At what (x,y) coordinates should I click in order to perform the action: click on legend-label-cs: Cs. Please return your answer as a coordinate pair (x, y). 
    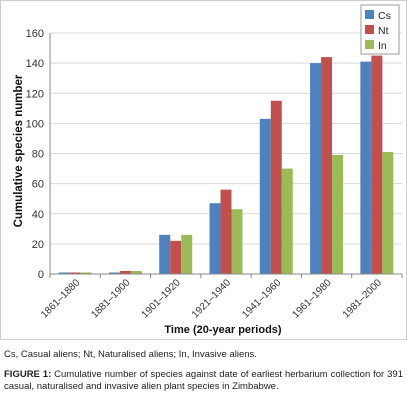
    Looking at the image, I should click on (384, 16).